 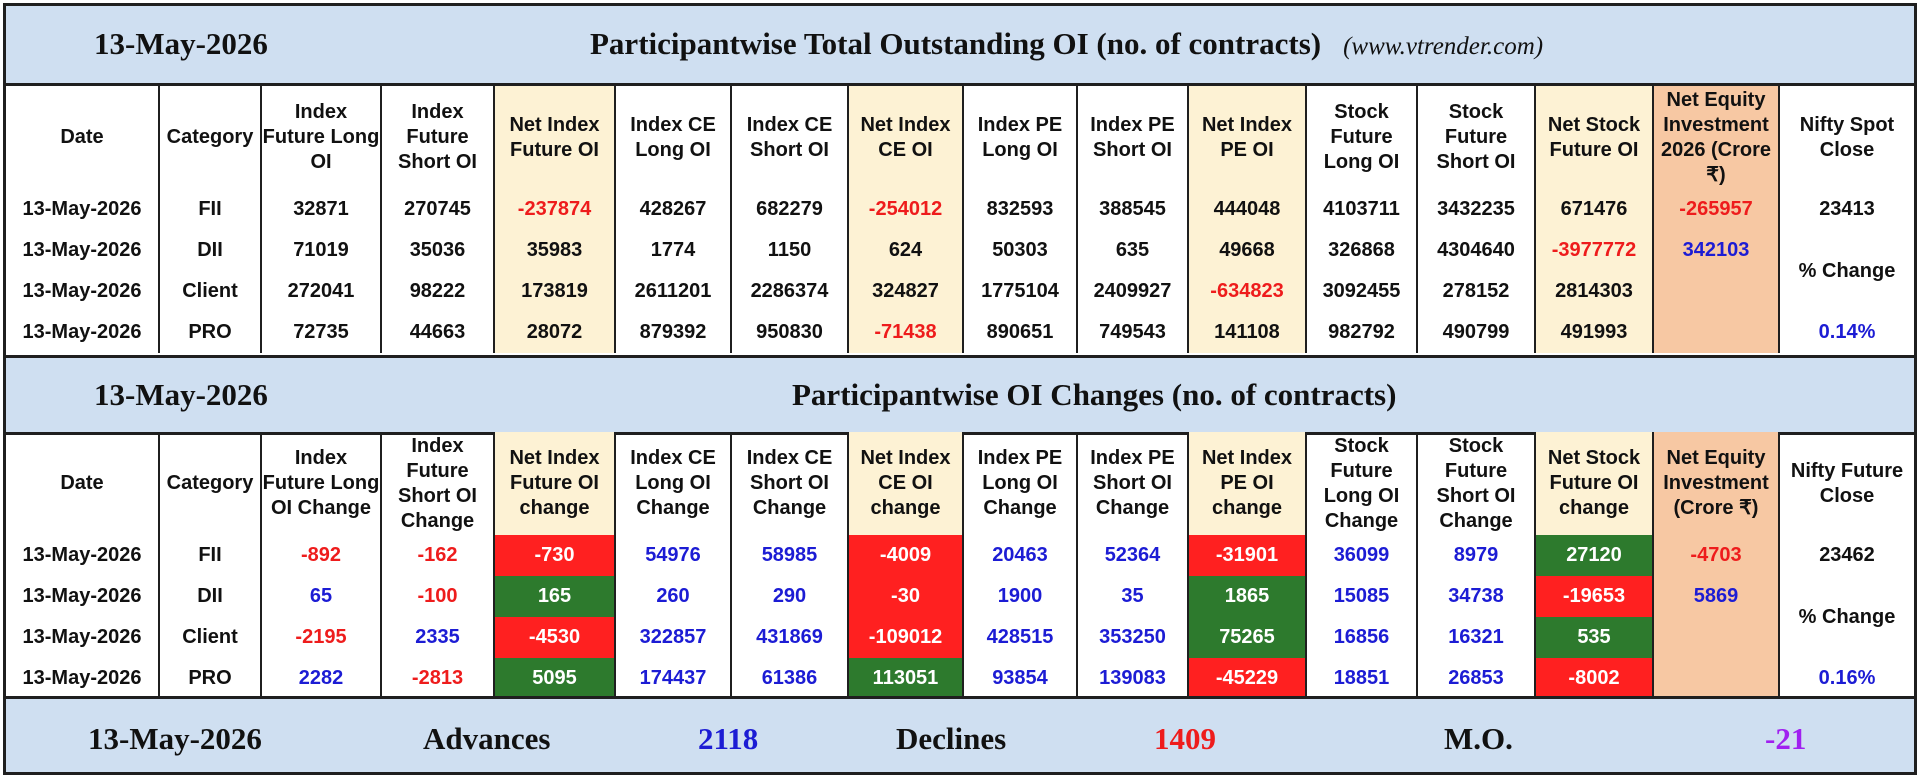 I want to click on oi-value-cell: -100, so click(x=437, y=596).